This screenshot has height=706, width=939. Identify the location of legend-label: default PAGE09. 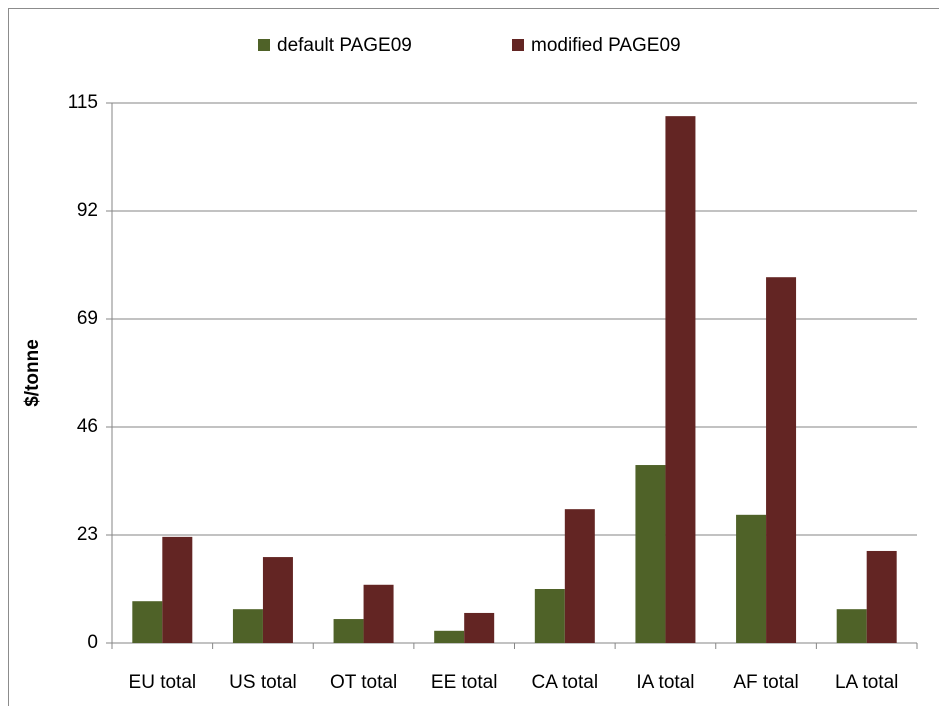
(344, 45).